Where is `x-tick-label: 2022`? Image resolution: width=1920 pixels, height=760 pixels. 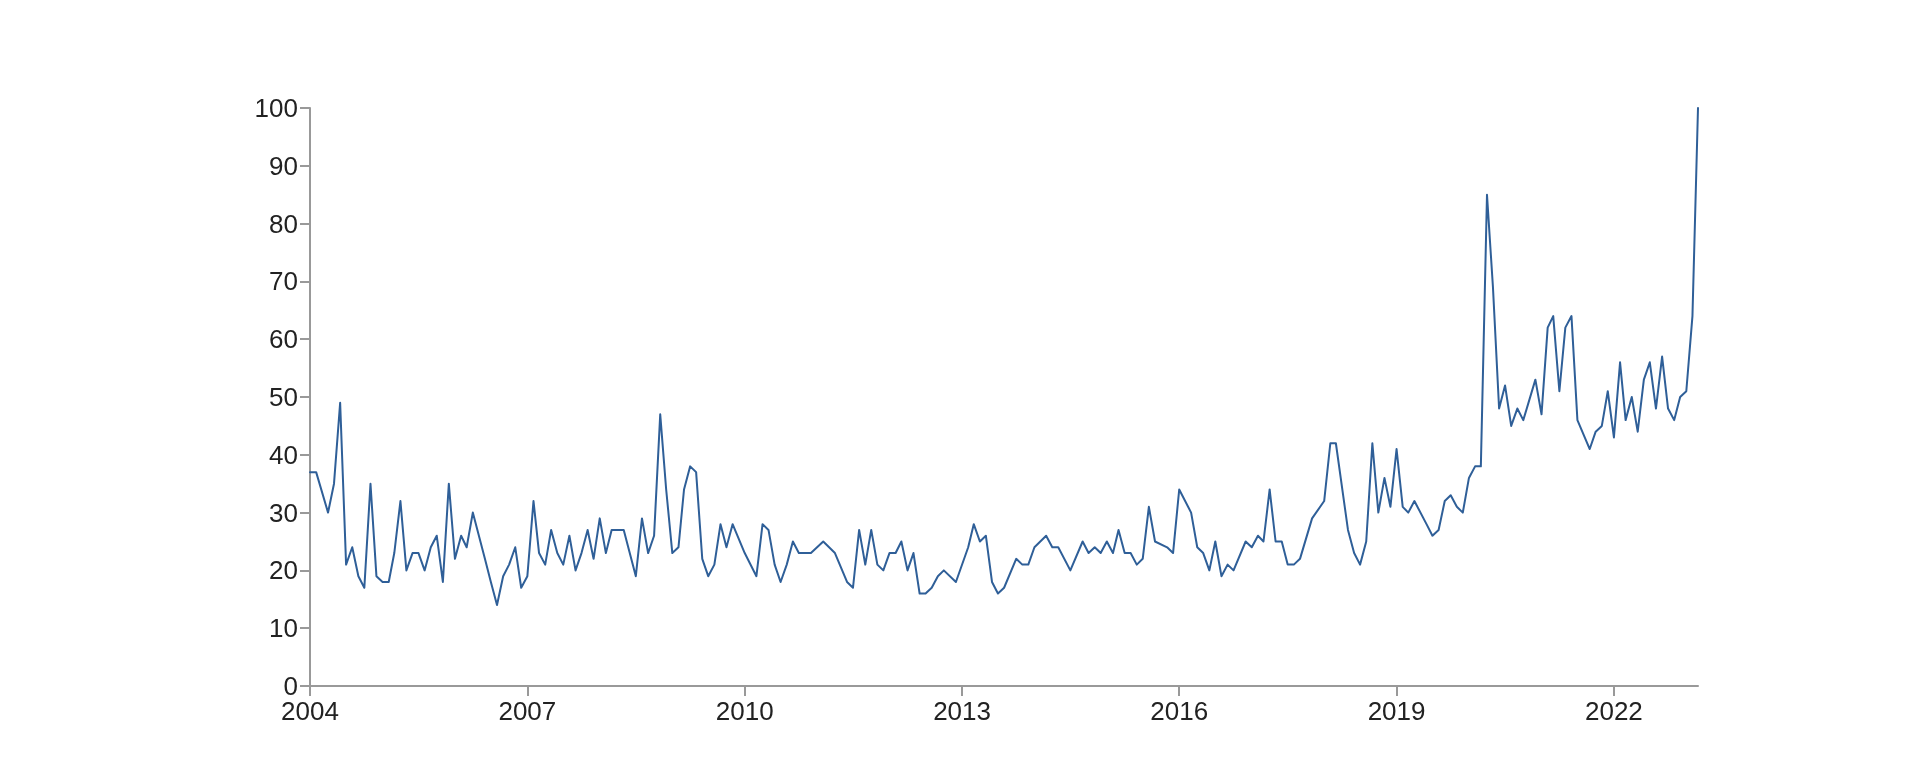
x-tick-label: 2022 is located at coordinates (1613, 711).